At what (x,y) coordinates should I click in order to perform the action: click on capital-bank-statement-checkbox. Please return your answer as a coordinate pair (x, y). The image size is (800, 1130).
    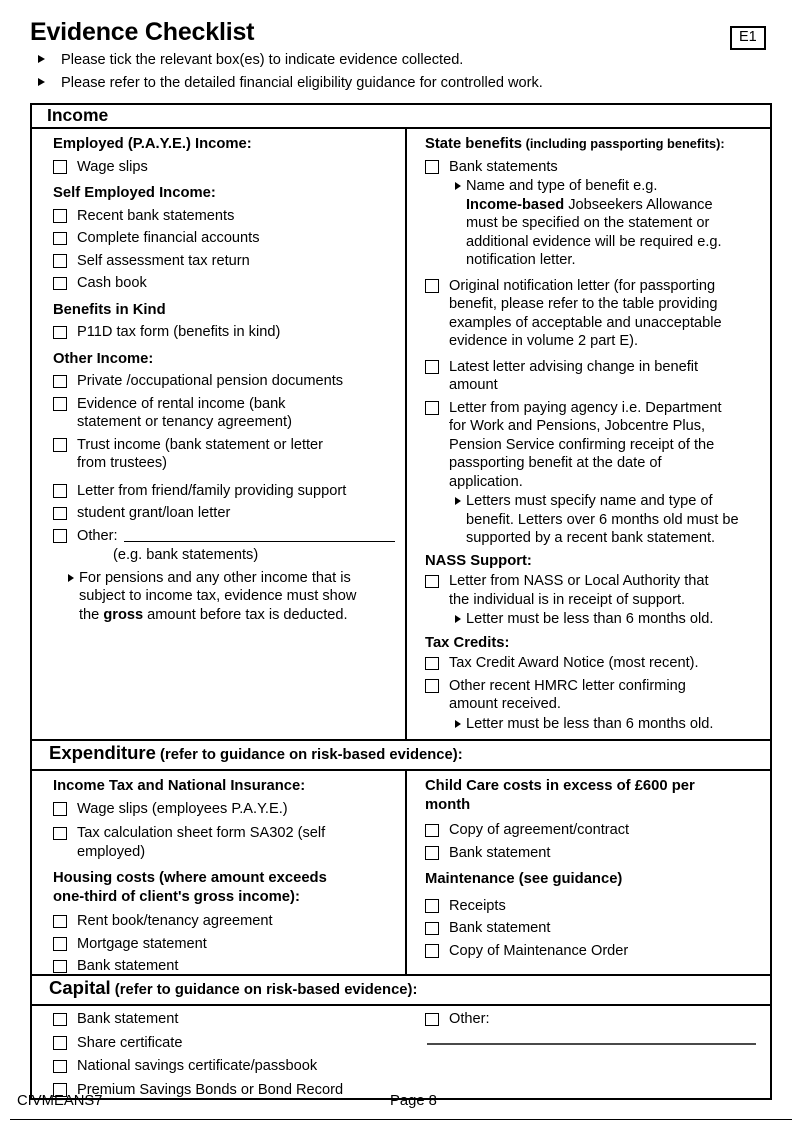
    Looking at the image, I should click on (60, 1019).